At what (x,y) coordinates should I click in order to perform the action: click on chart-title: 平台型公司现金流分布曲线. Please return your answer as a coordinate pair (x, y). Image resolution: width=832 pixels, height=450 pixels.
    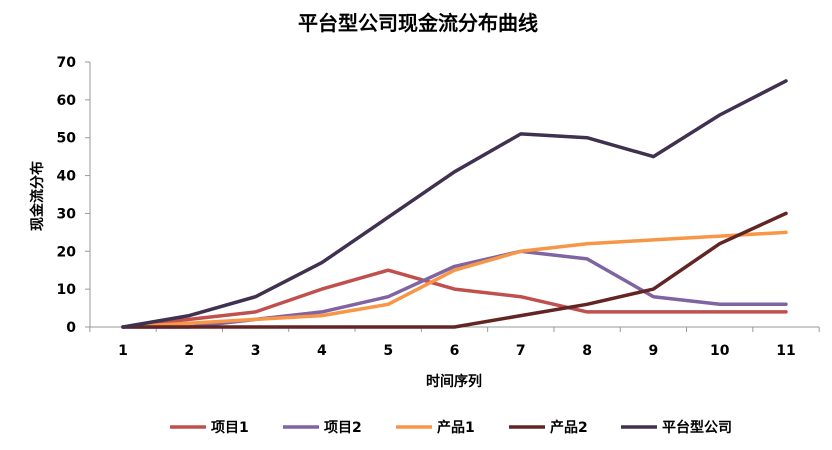
    Looking at the image, I should click on (418, 23).